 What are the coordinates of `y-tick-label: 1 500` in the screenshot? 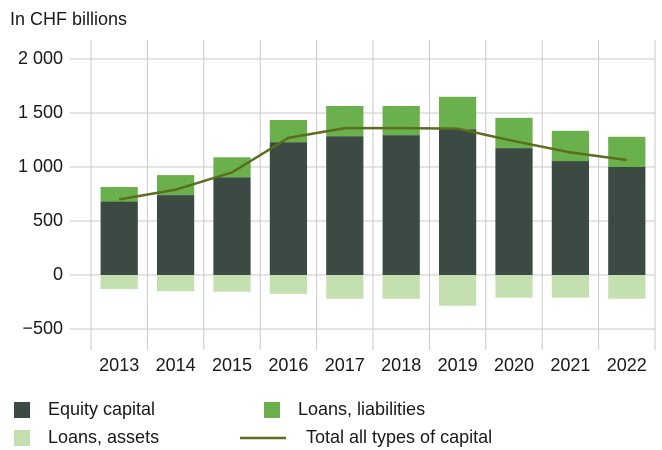 It's located at (40, 112).